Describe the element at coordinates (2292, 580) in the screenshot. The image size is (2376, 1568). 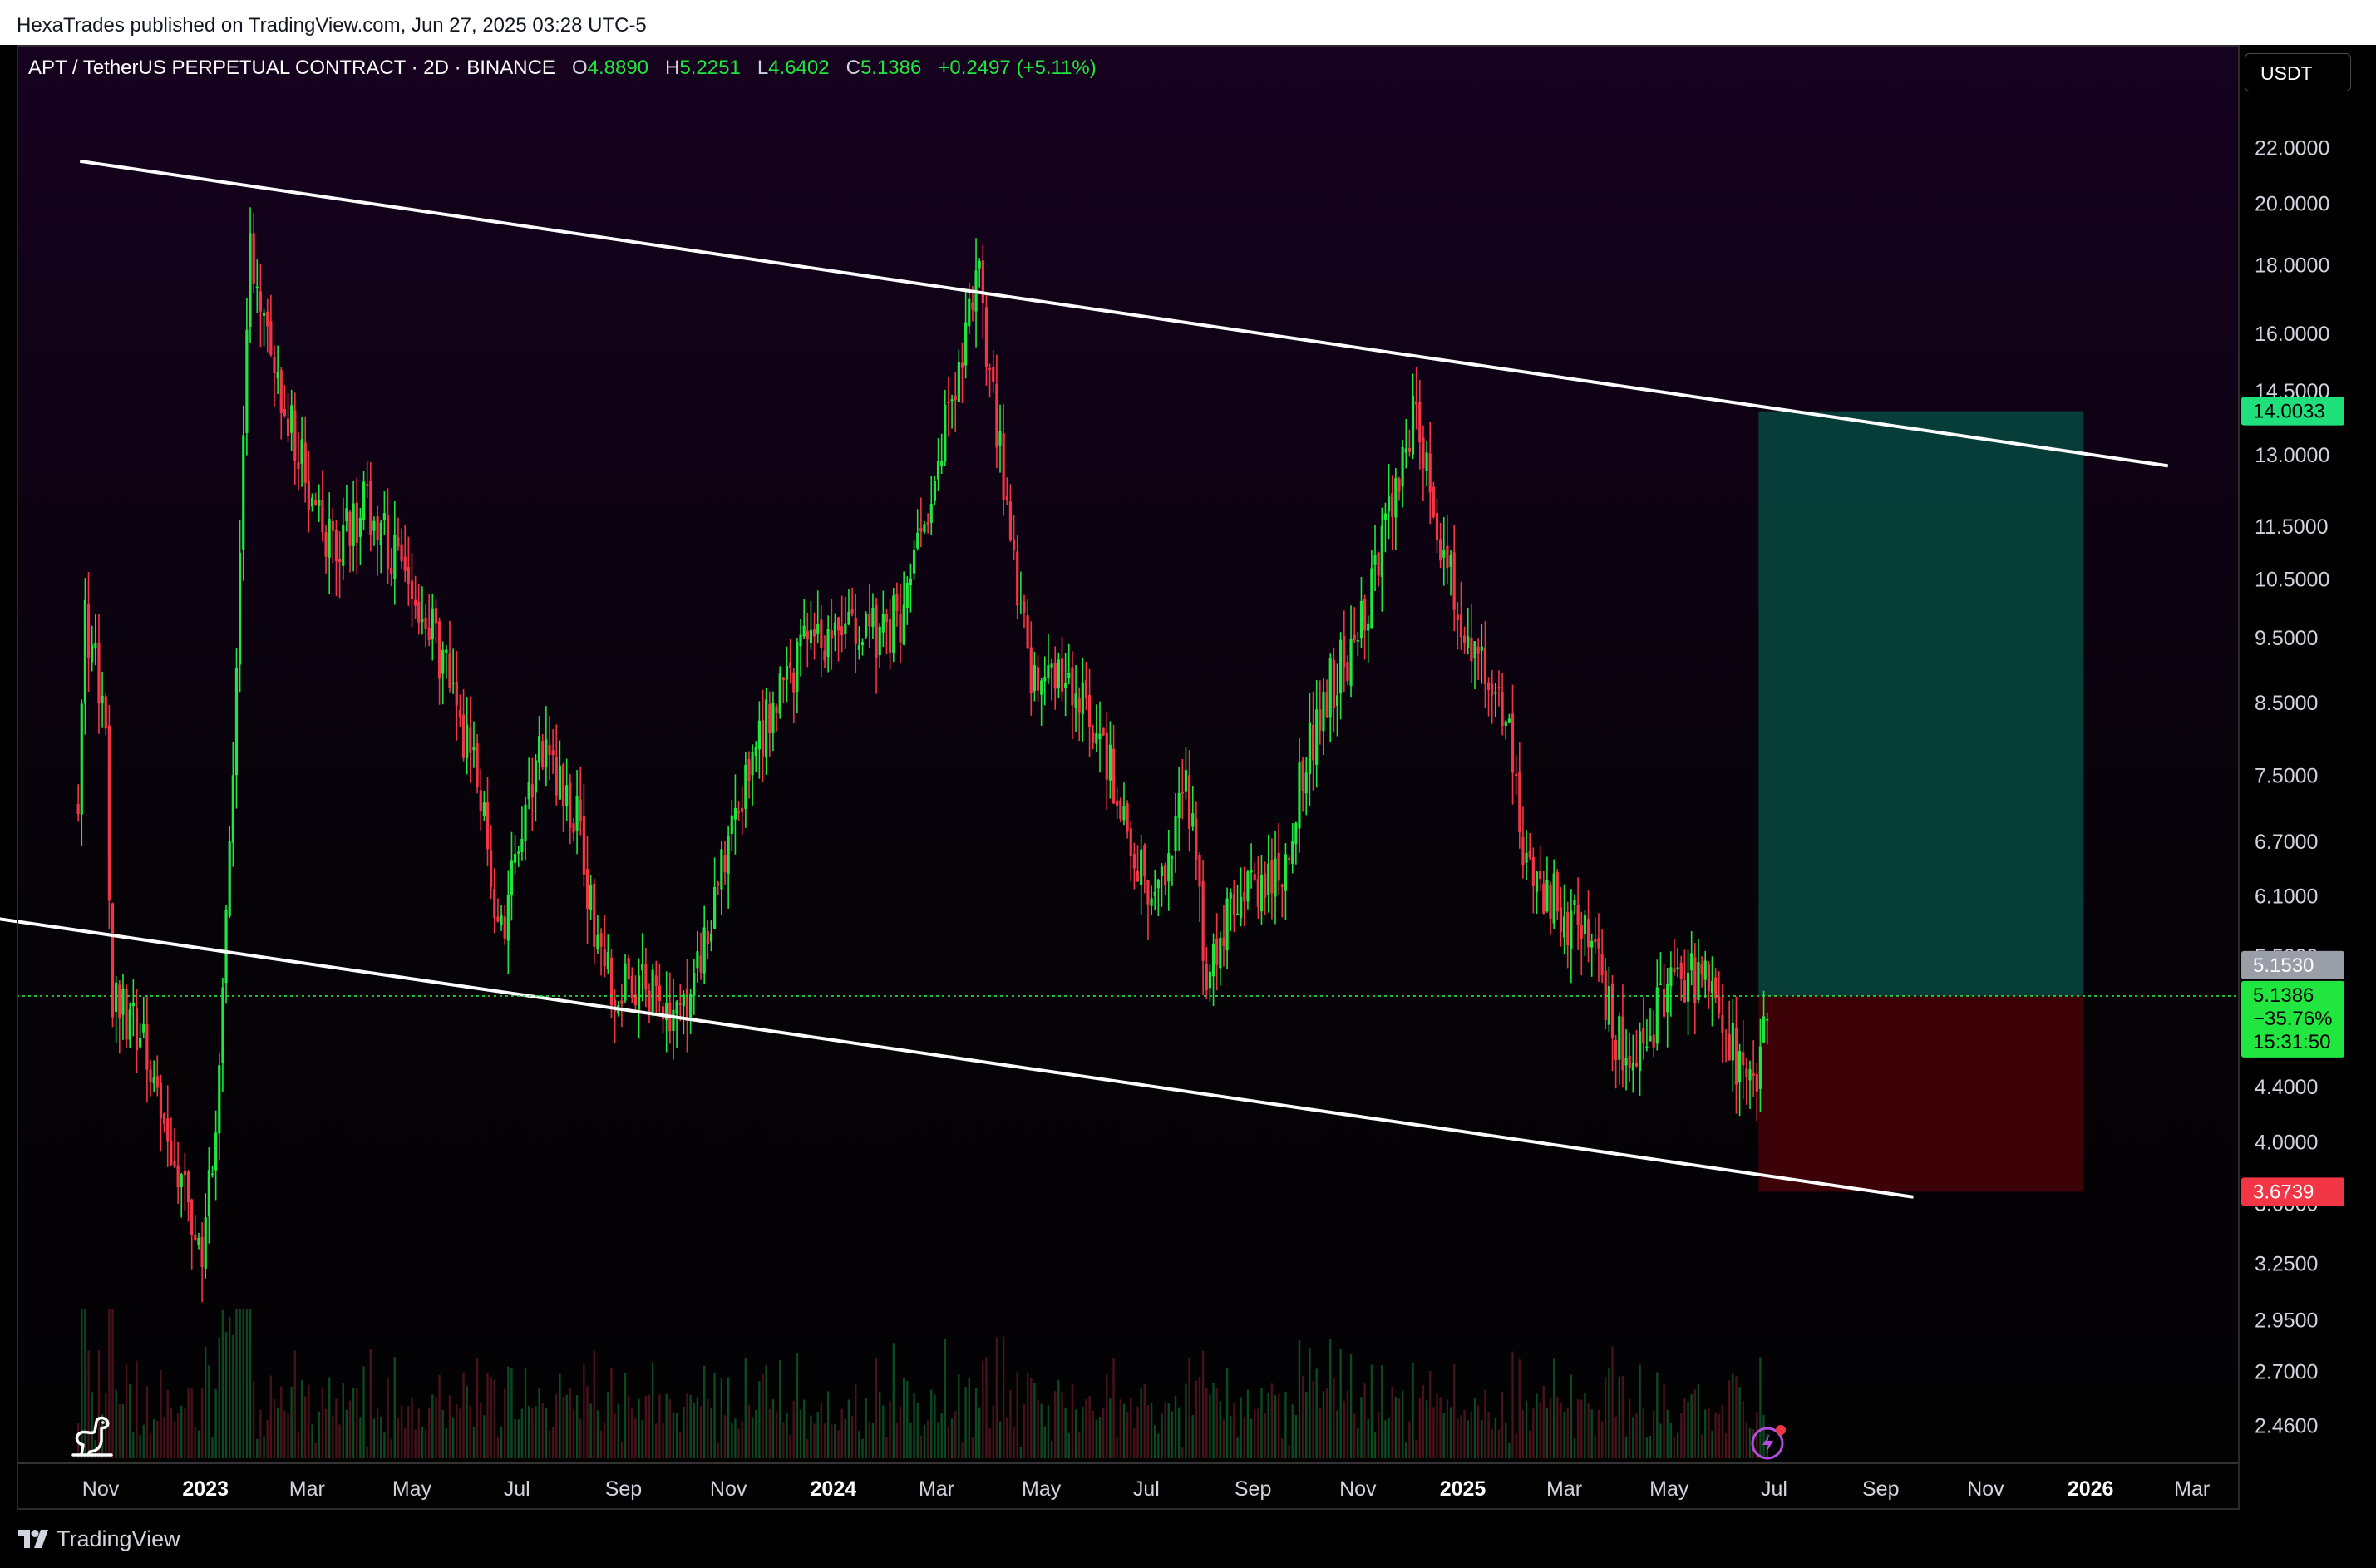
I see `y-tick-label: 10.5000` at that location.